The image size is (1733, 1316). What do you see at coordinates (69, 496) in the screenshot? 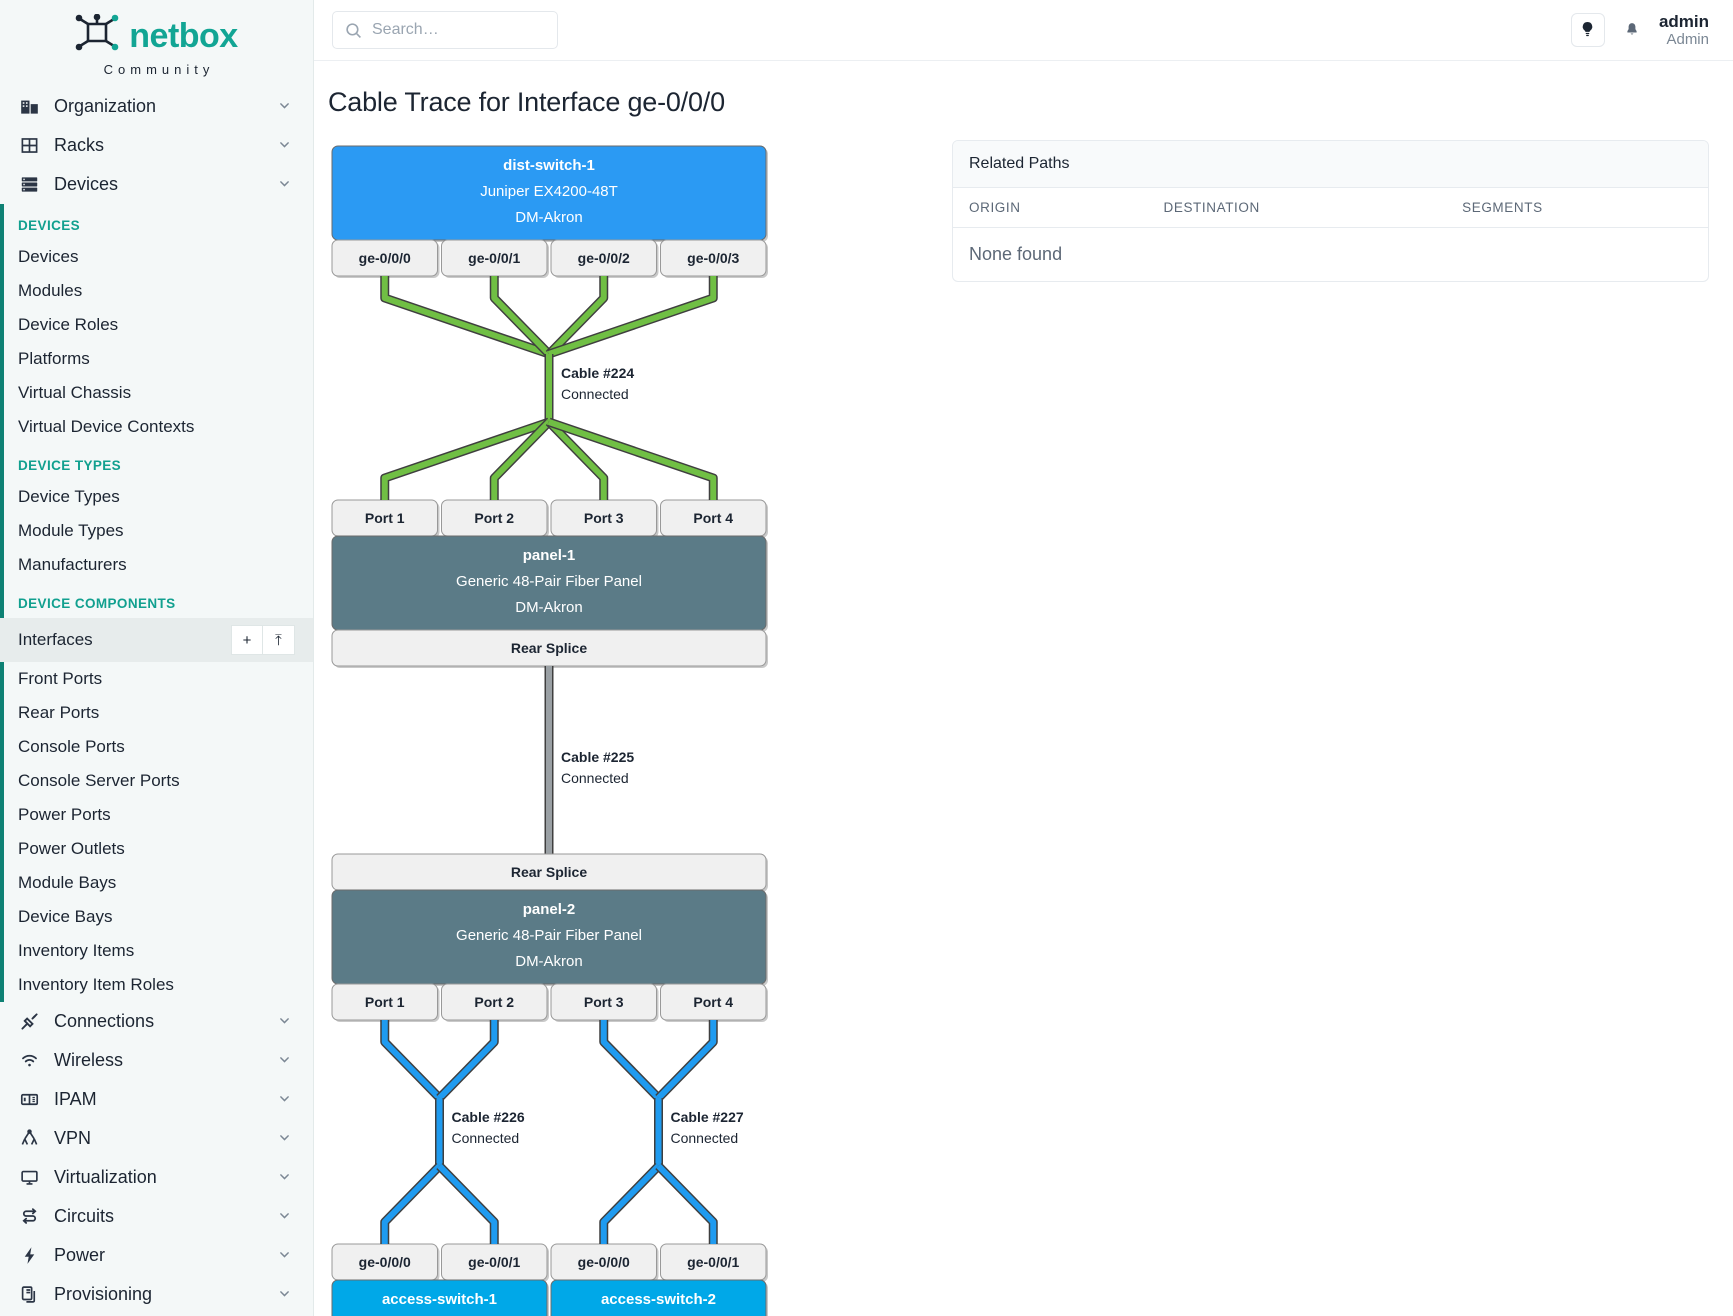
I see `sidebar-item-label: Device Types` at bounding box center [69, 496].